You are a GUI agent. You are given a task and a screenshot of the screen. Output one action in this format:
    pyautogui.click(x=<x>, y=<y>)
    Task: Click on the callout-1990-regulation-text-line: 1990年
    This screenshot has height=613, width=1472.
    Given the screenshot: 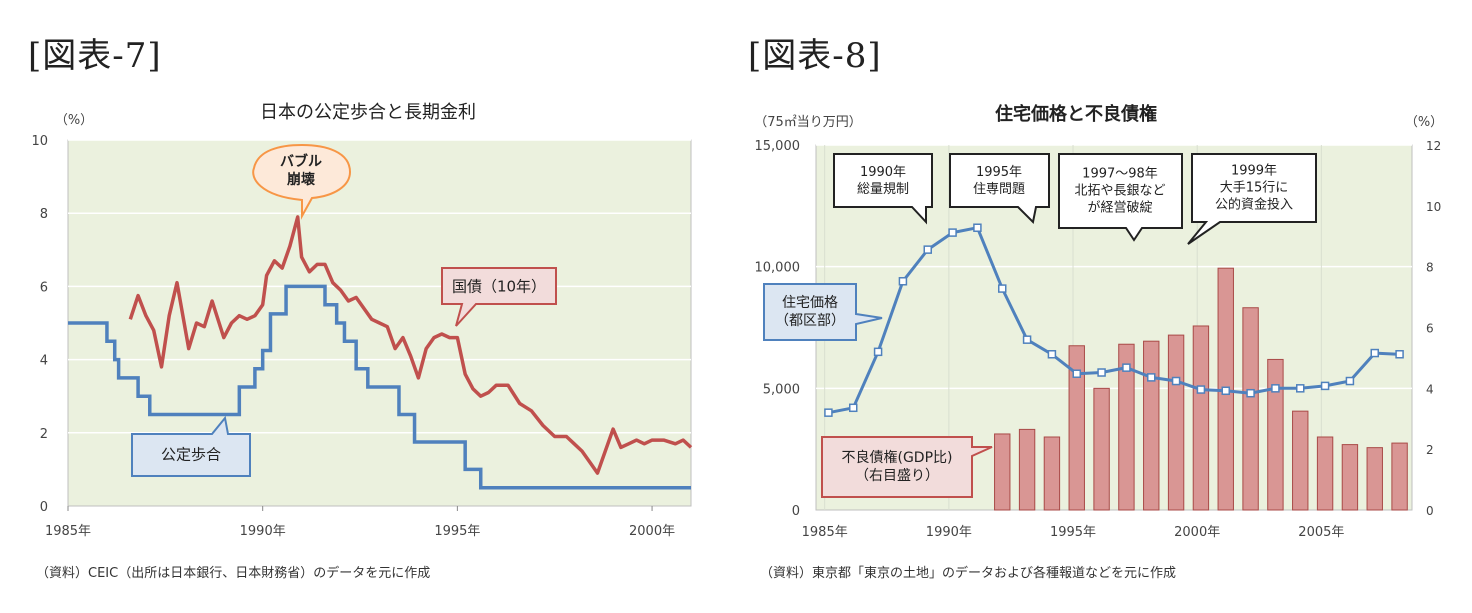 What is the action you would take?
    pyautogui.click(x=883, y=172)
    